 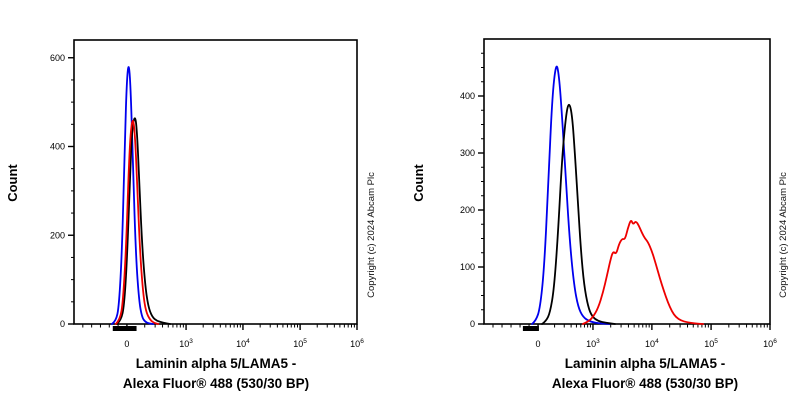 I want to click on y-tick-label: 600, so click(x=57, y=58).